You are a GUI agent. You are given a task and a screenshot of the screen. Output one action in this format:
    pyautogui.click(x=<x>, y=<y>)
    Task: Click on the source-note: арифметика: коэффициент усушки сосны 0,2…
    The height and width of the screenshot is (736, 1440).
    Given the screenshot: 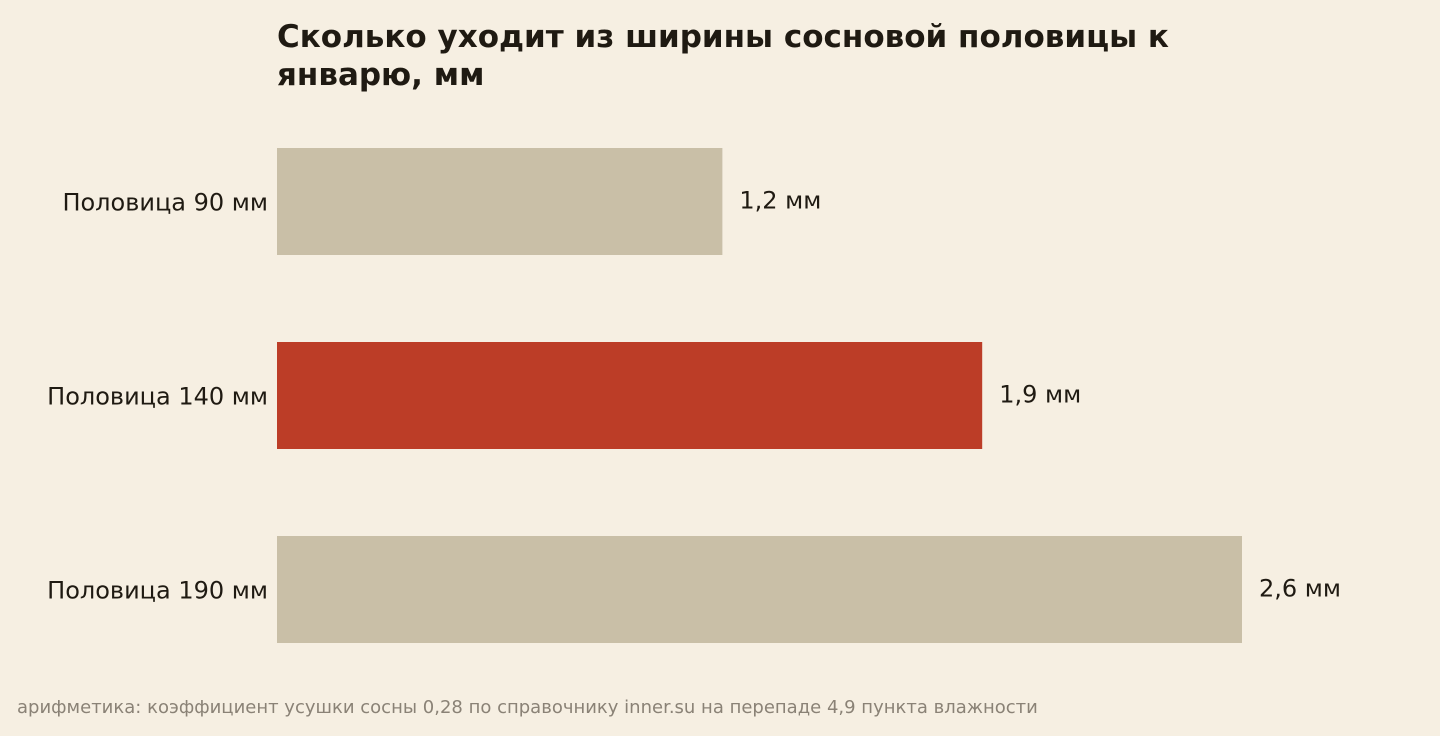 What is the action you would take?
    pyautogui.click(x=527, y=707)
    